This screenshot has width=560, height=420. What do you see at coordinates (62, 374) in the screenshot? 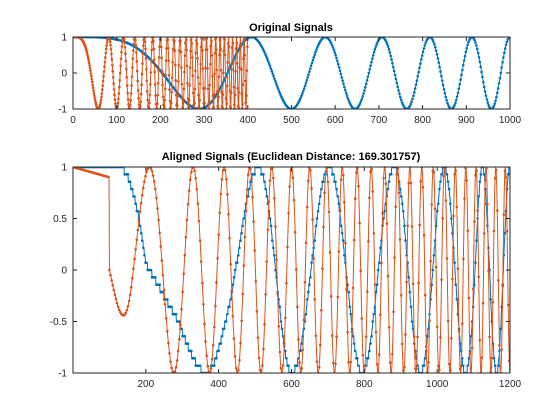
I see `y-tick-label: -1` at bounding box center [62, 374].